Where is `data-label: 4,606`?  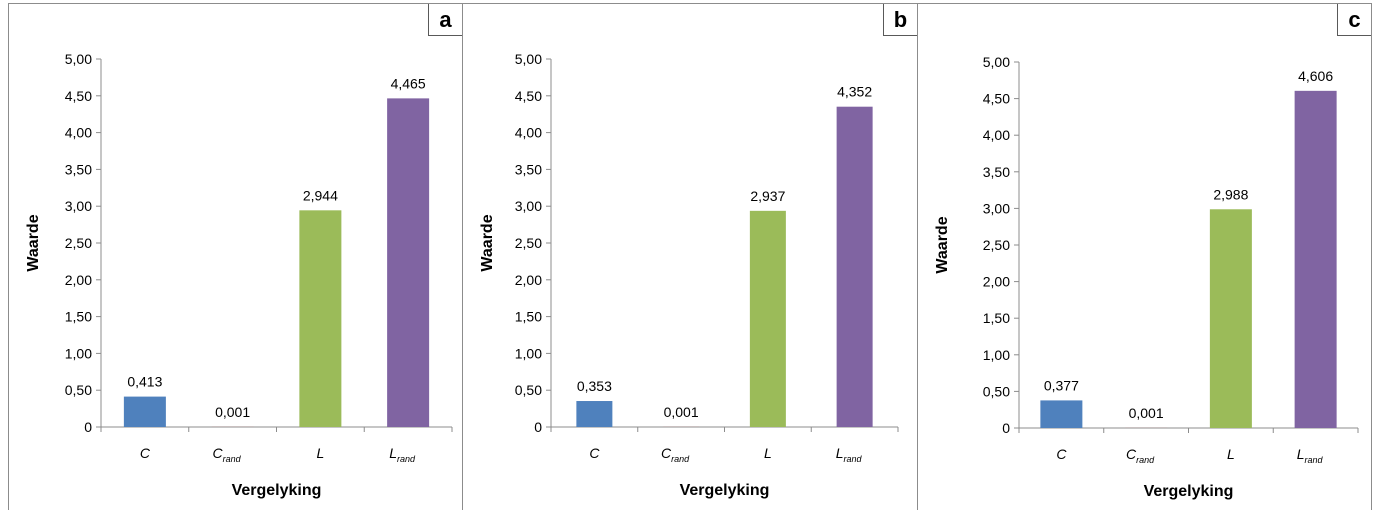
data-label: 4,606 is located at coordinates (1315, 76).